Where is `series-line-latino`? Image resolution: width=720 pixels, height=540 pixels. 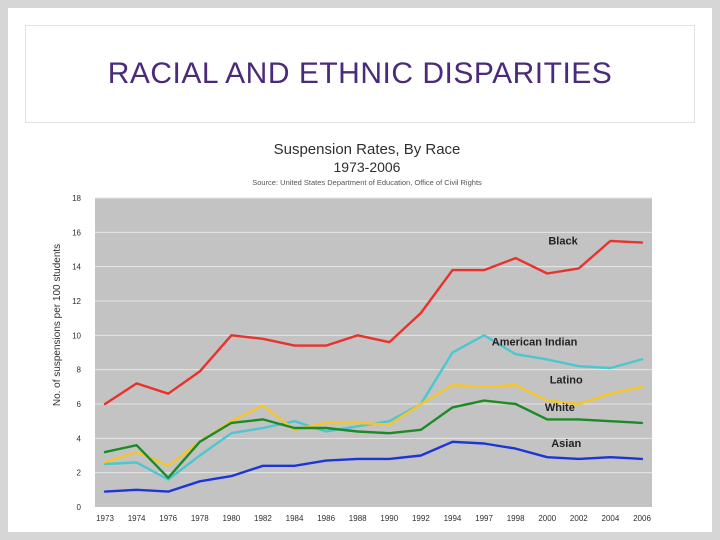 series-line-latino is located at coordinates (373, 425).